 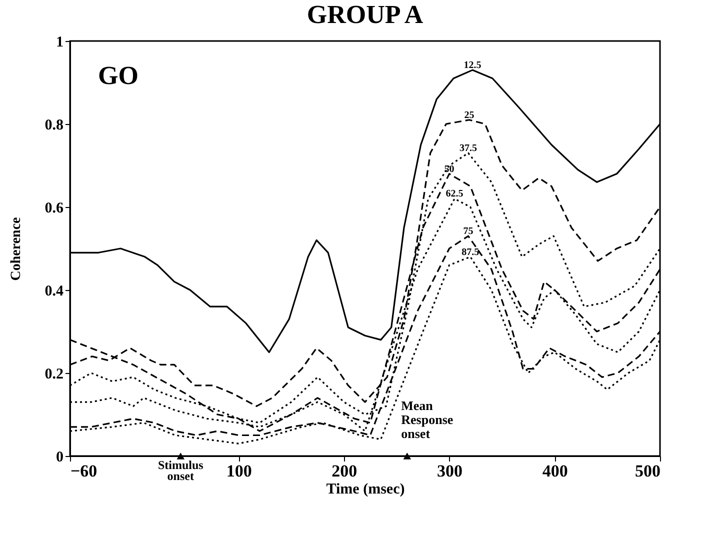 I want to click on annotation: Stimulus onset, so click(x=181, y=470).